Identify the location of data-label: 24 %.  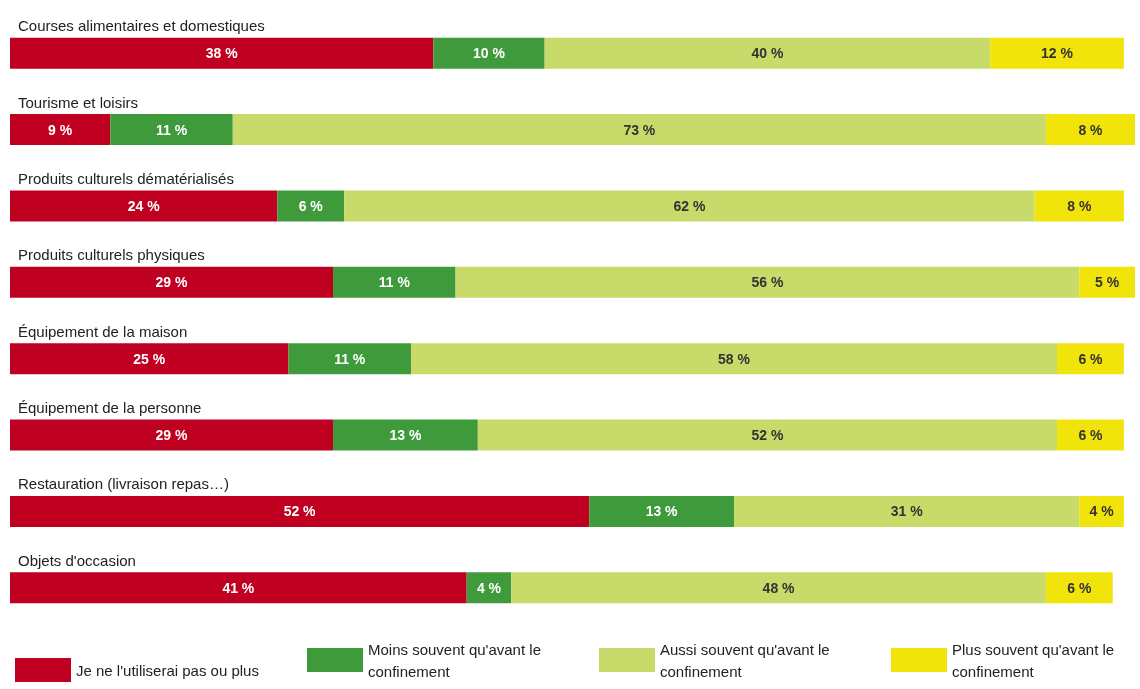
(144, 205).